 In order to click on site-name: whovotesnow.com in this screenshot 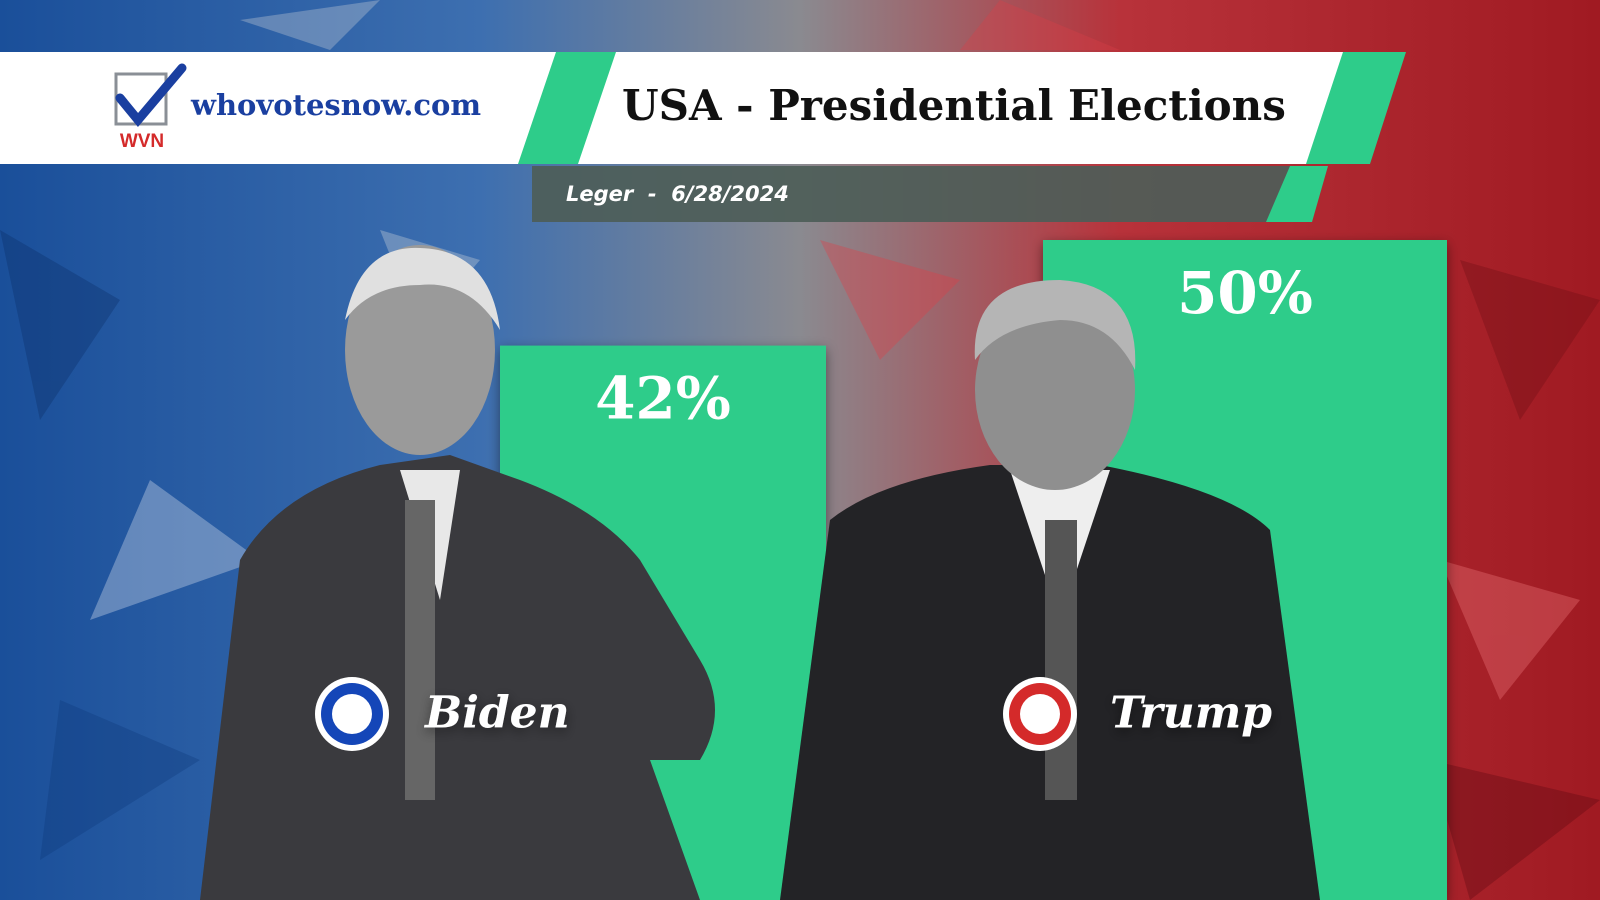, I will do `click(335, 105)`.